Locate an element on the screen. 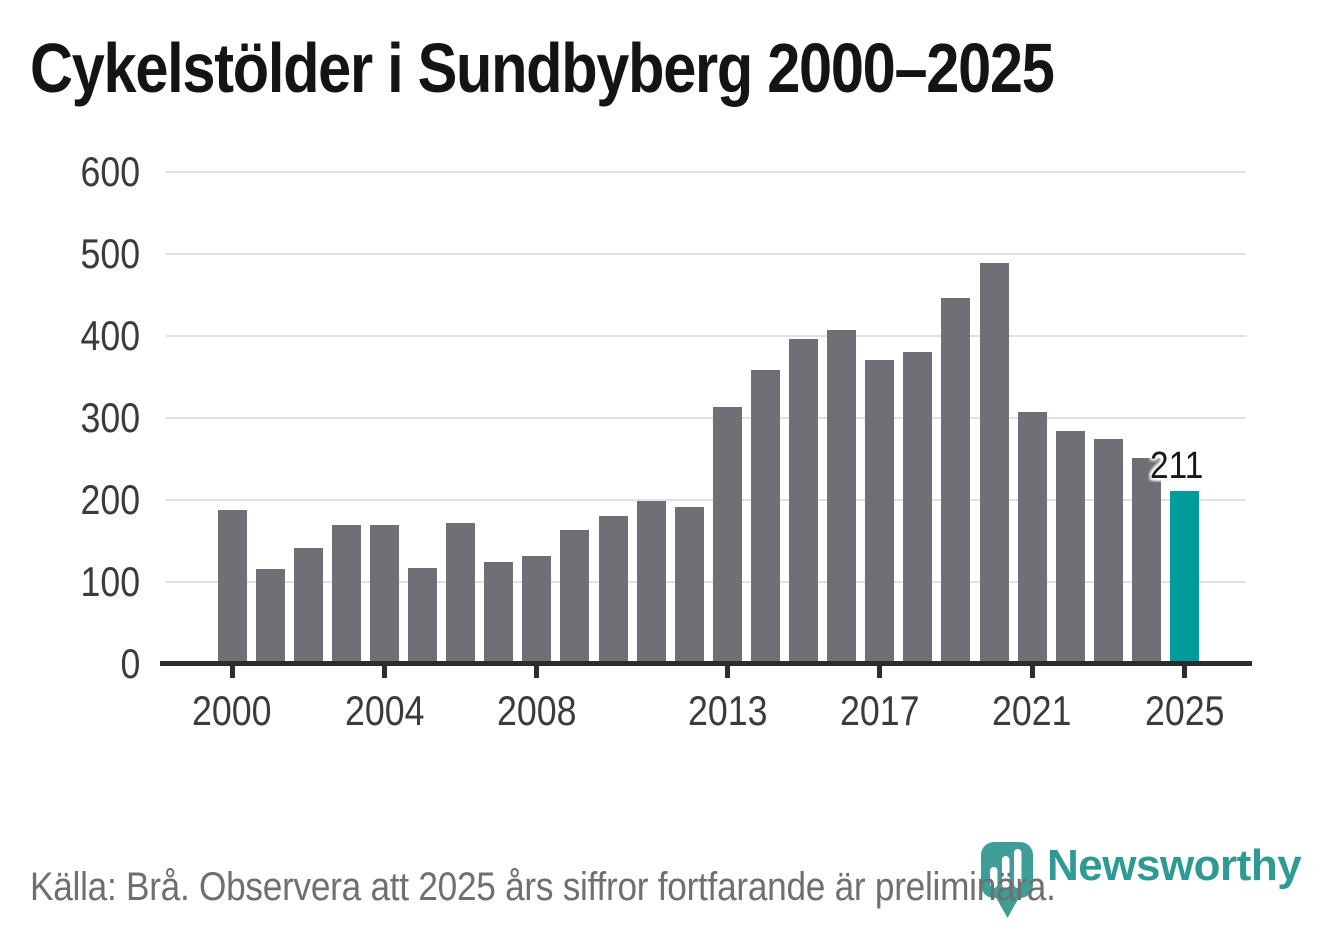 This screenshot has width=1322, height=939. x-tick-2021 is located at coordinates (1032, 671).